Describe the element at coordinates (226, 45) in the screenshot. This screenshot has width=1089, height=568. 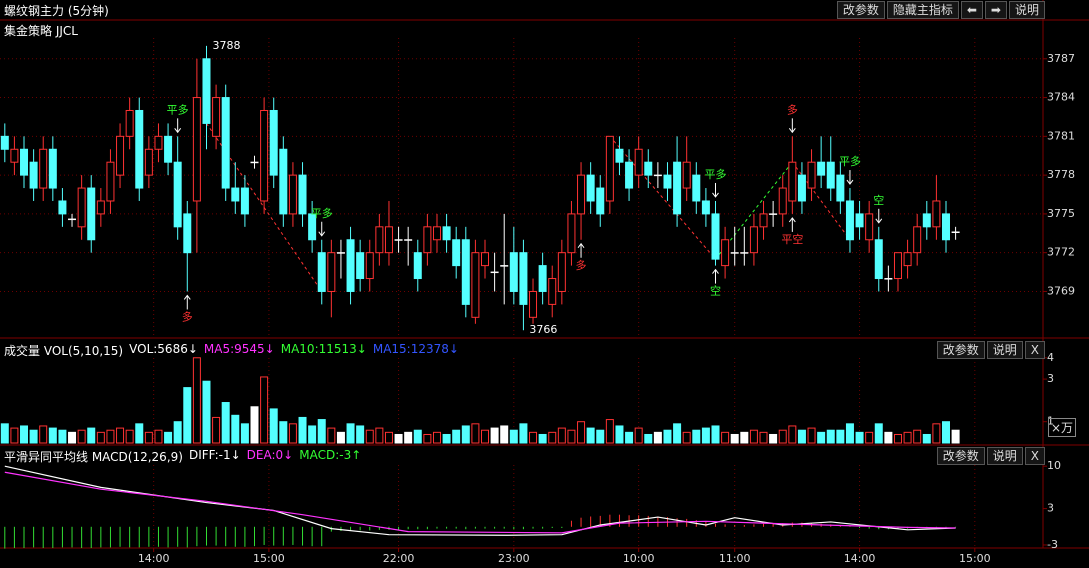
I see `extreme-label: 3788` at that location.